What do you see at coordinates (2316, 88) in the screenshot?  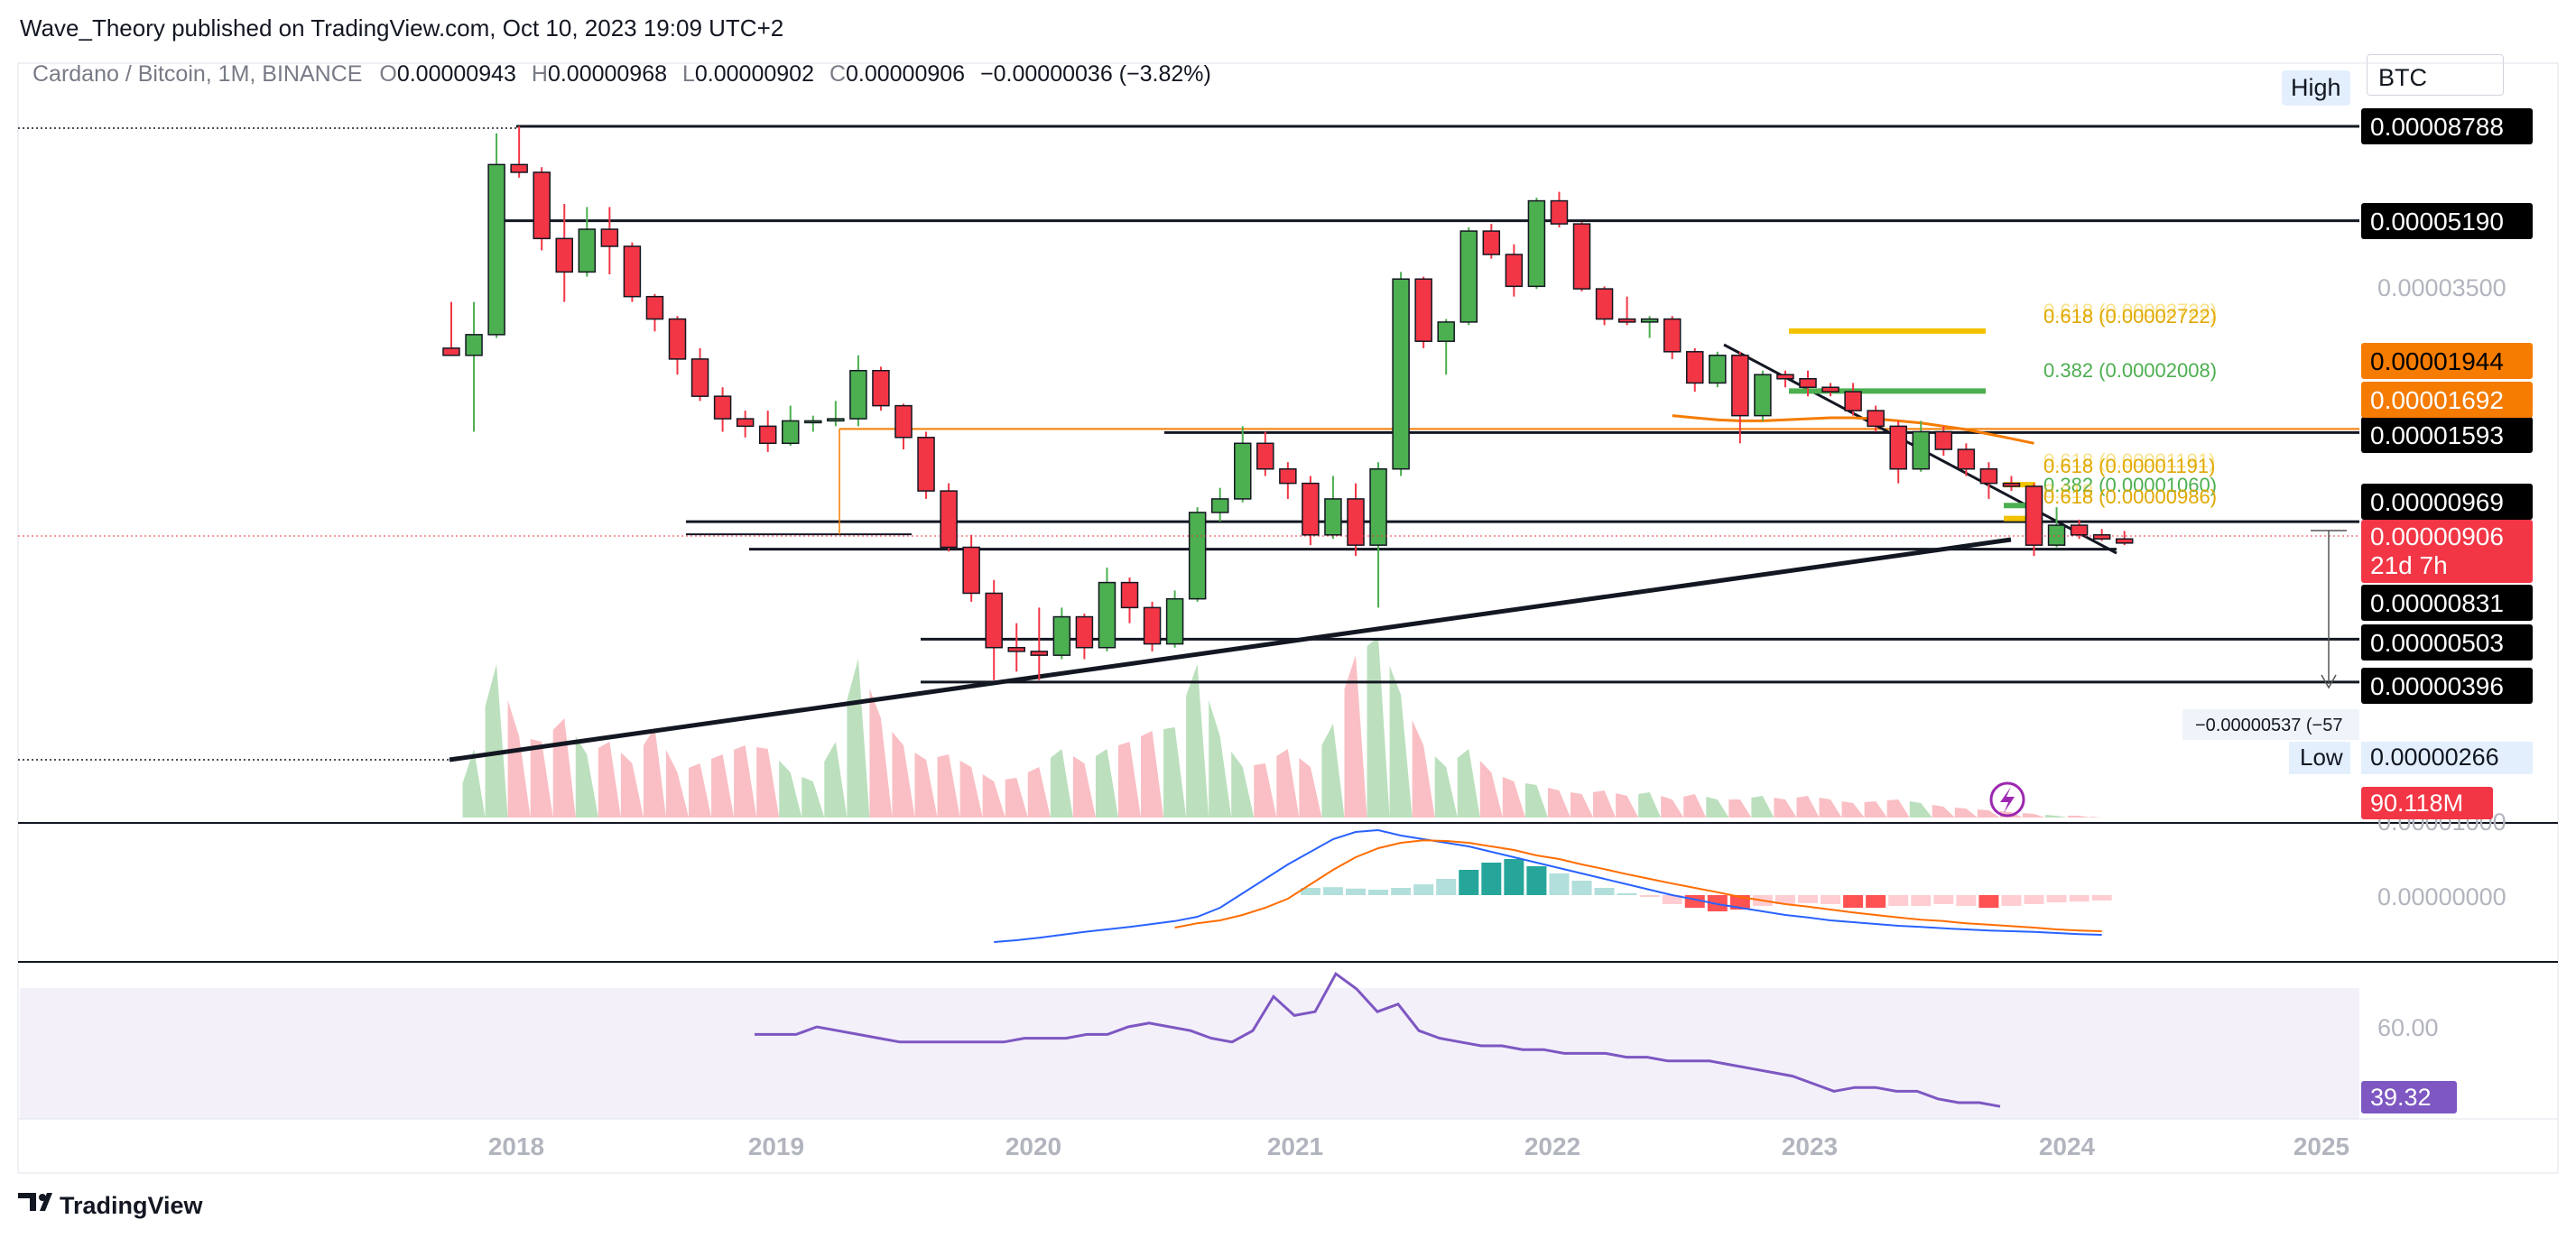 I see `high-toggle: High` at bounding box center [2316, 88].